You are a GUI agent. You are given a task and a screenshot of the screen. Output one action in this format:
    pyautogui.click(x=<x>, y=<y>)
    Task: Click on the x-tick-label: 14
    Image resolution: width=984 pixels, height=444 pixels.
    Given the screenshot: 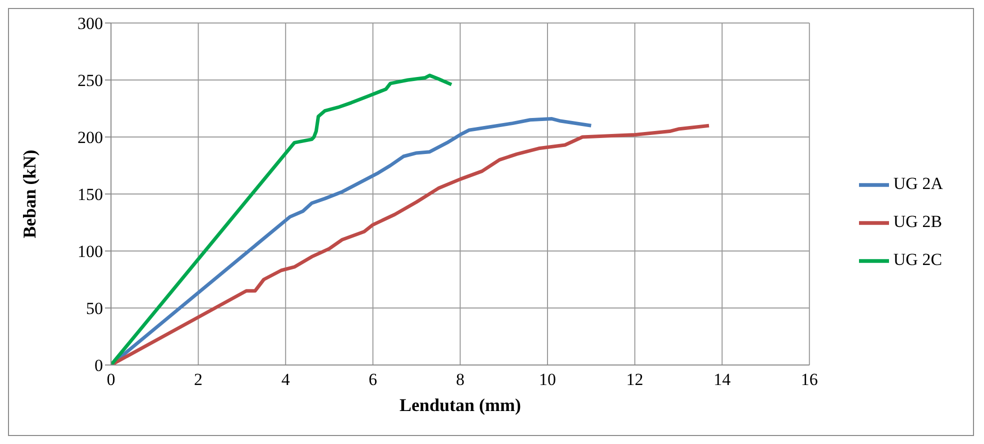 What is the action you would take?
    pyautogui.click(x=723, y=380)
    